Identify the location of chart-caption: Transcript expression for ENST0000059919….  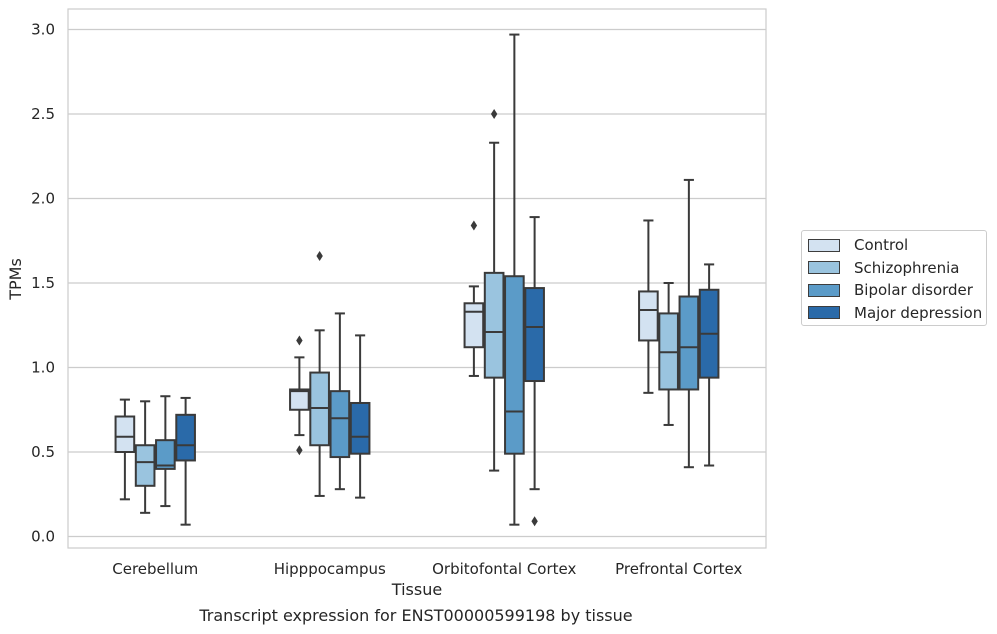
(416, 615).